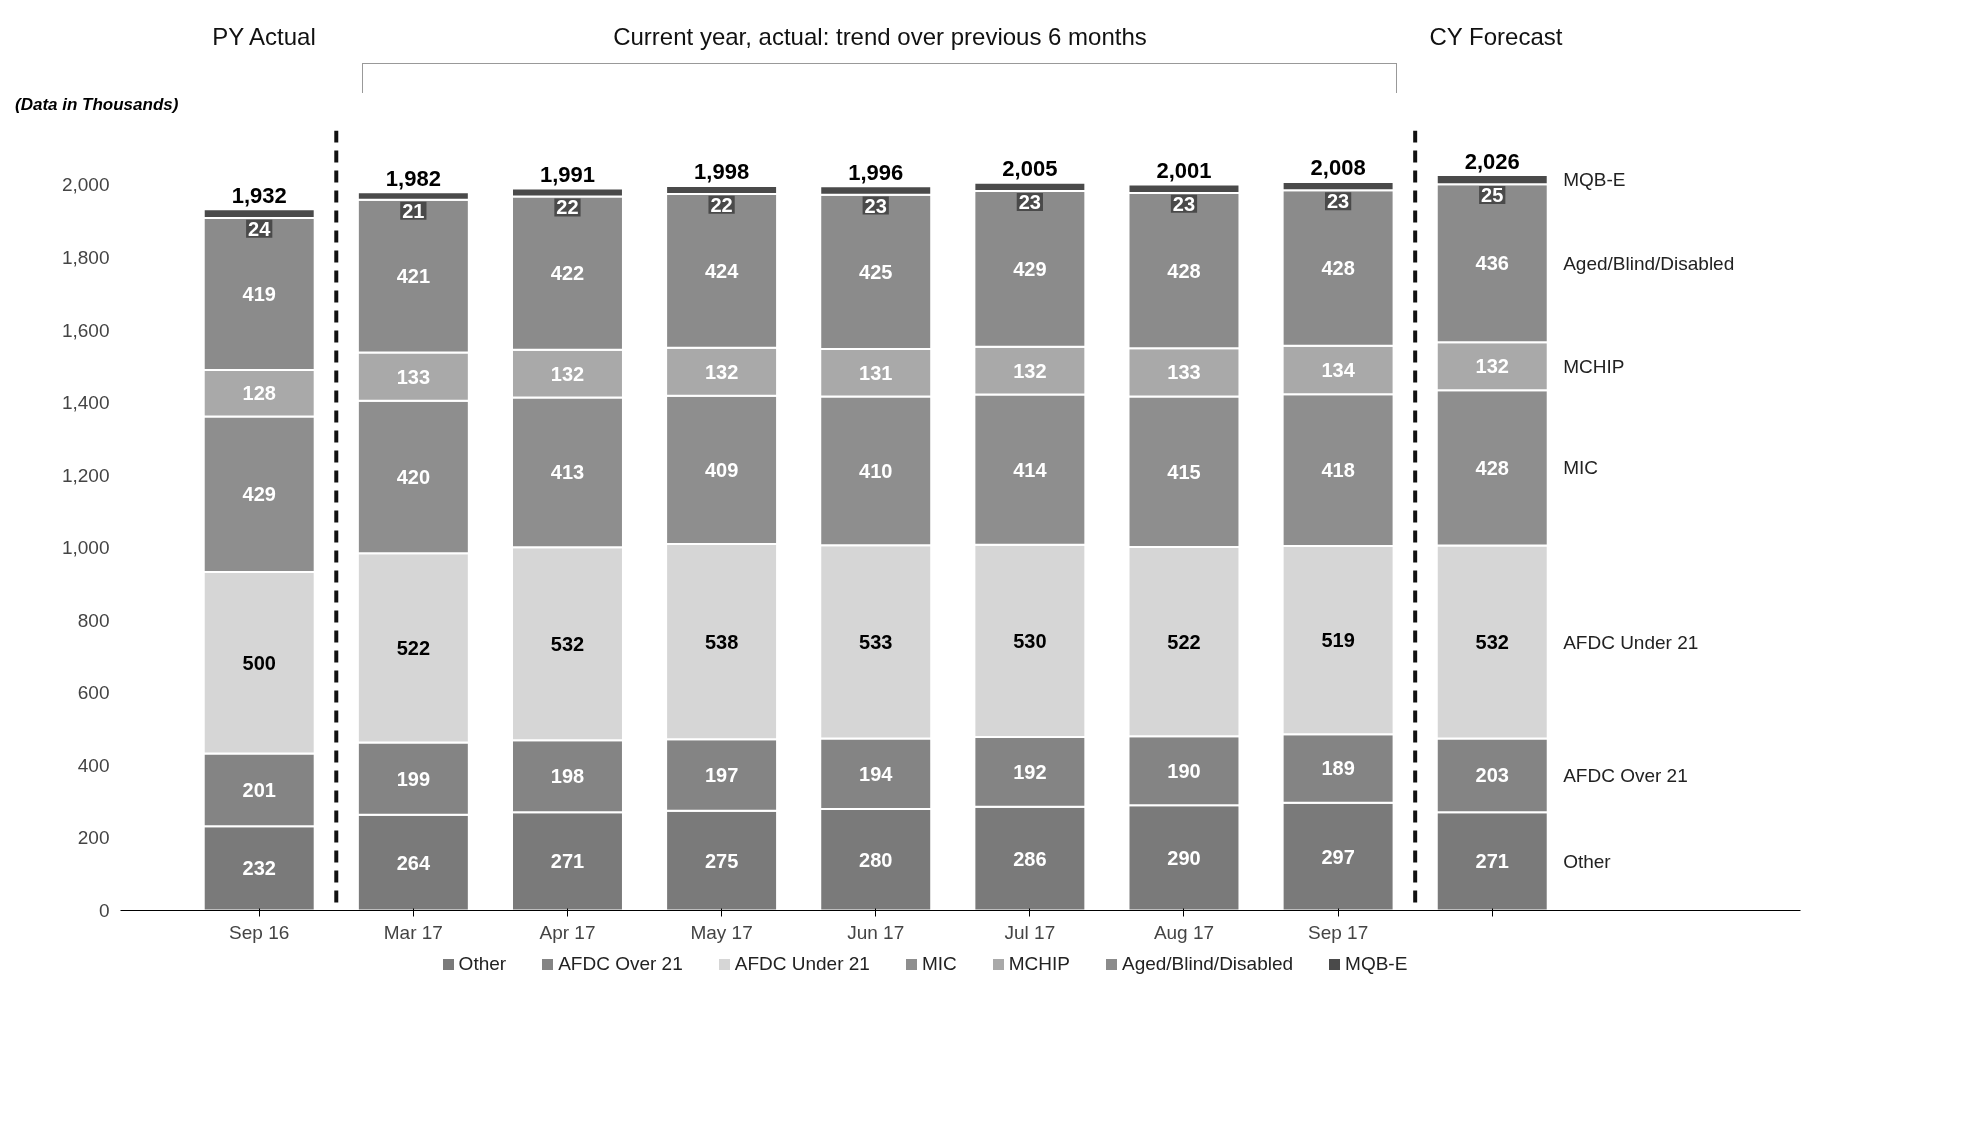  I want to click on y-tick-label: 200, so click(93, 838).